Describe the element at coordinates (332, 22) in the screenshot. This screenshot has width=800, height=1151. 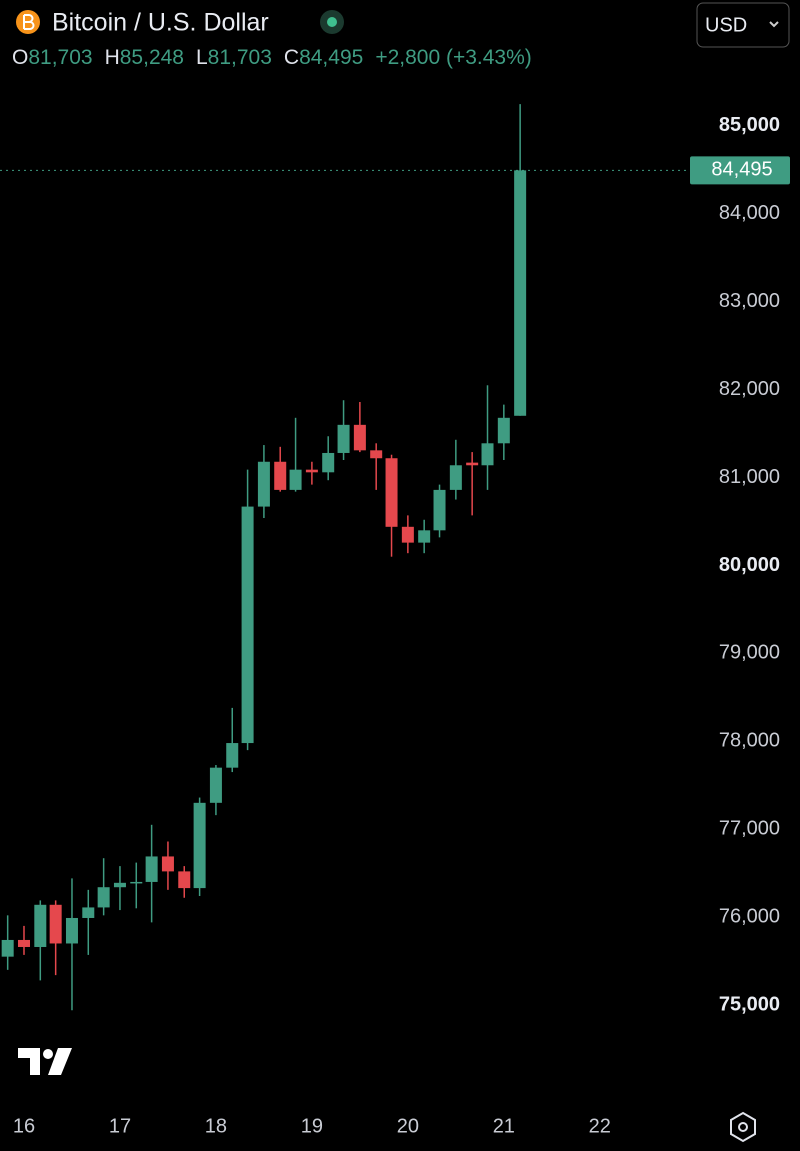
I see `status-dot` at that location.